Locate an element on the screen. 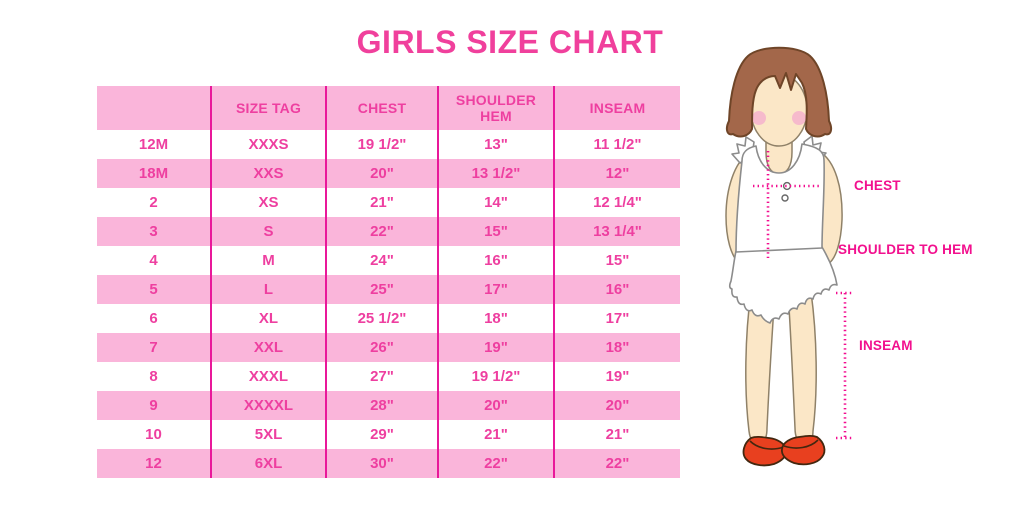 Image resolution: width=1024 pixels, height=512 pixels. header-cell-blank is located at coordinates (154, 108).